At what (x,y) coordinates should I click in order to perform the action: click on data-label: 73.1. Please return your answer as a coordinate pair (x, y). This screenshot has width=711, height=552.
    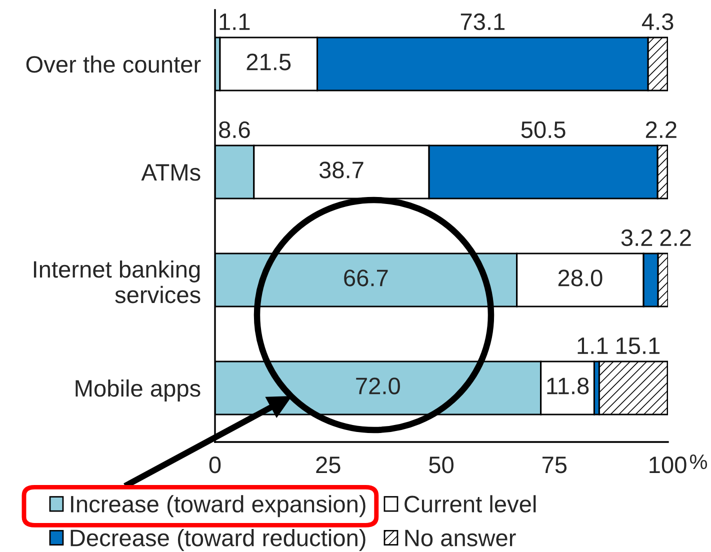
    Looking at the image, I should click on (482, 21).